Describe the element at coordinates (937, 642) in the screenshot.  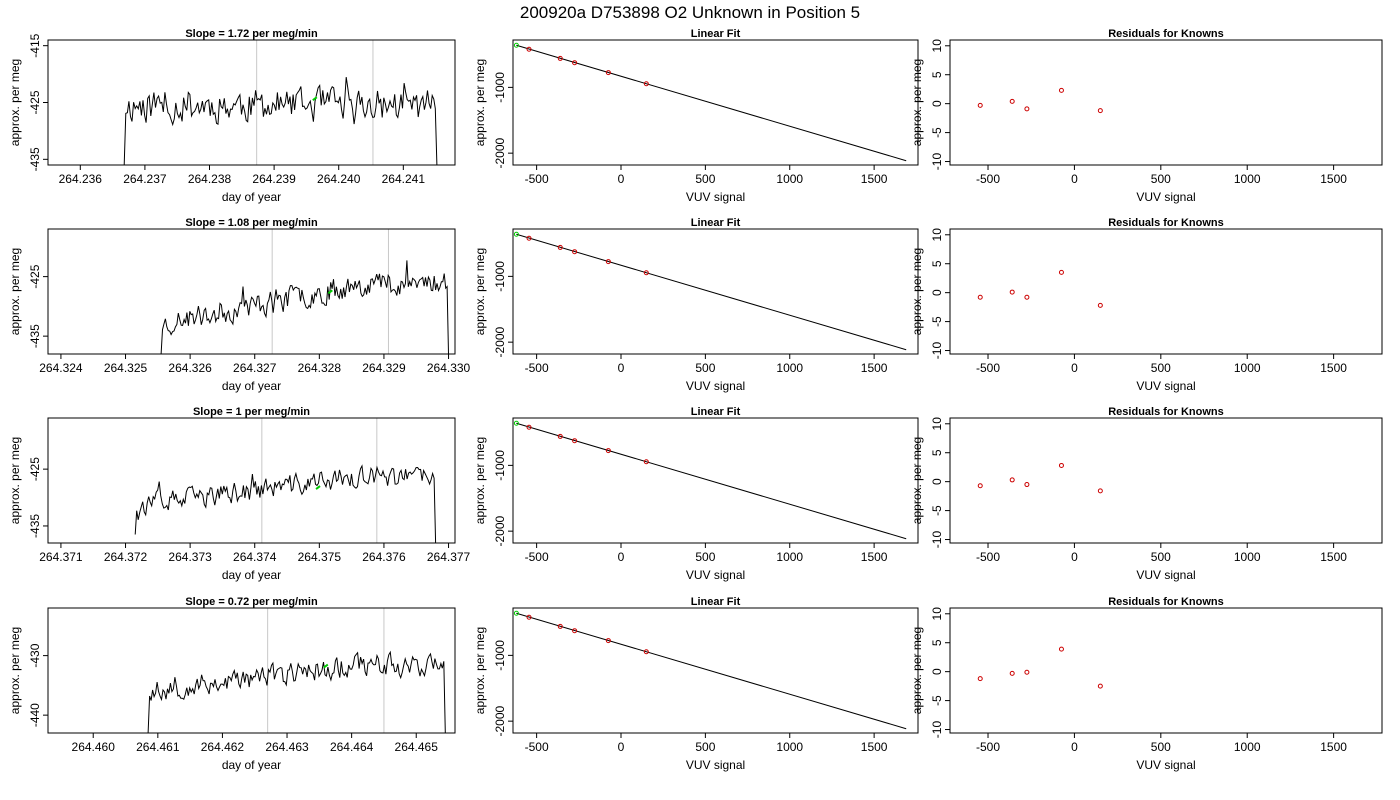
I see `y-tick-label: 5` at that location.